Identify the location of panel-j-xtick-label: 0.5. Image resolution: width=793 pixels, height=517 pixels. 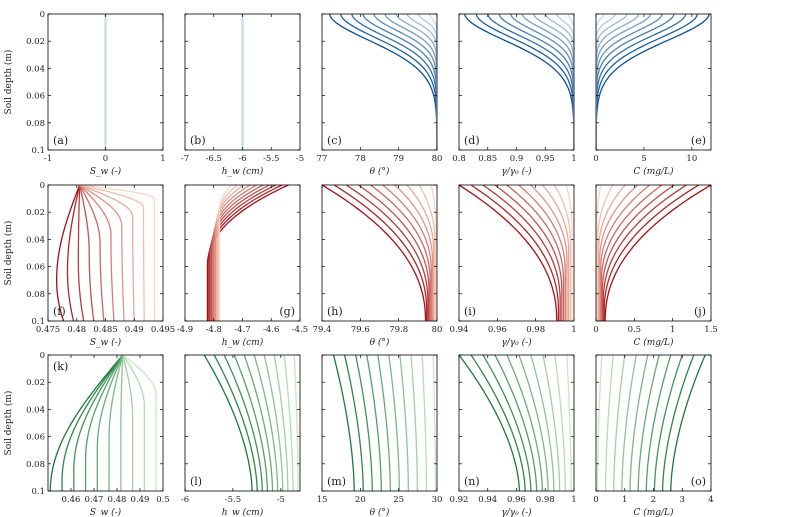
(635, 330).